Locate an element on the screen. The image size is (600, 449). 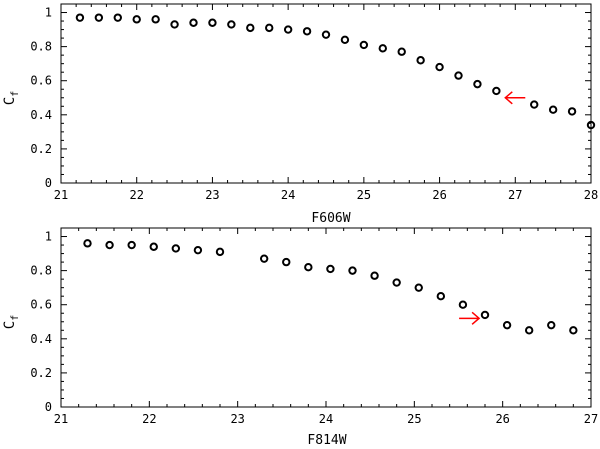
x-axis-label: F814W is located at coordinates (326, 440).